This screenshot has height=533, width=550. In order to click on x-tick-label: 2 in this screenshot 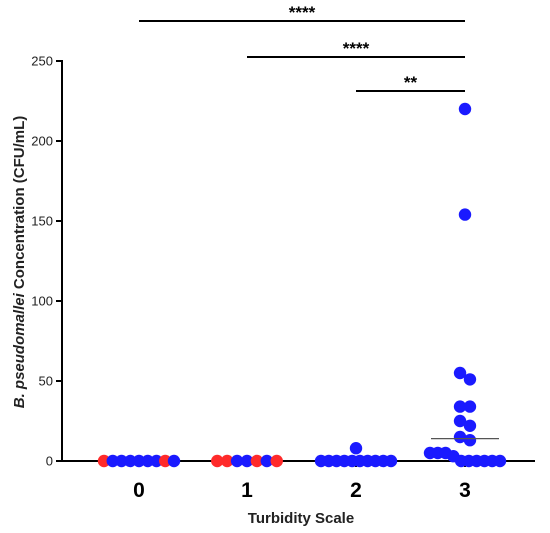, I will do `click(356, 490)`.